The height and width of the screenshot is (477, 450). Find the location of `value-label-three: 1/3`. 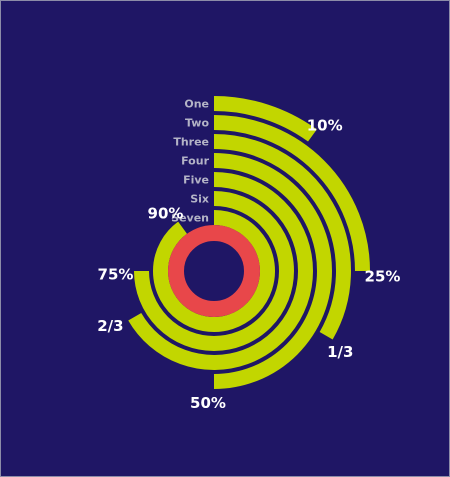

value-label-three: 1/3 is located at coordinates (340, 352).